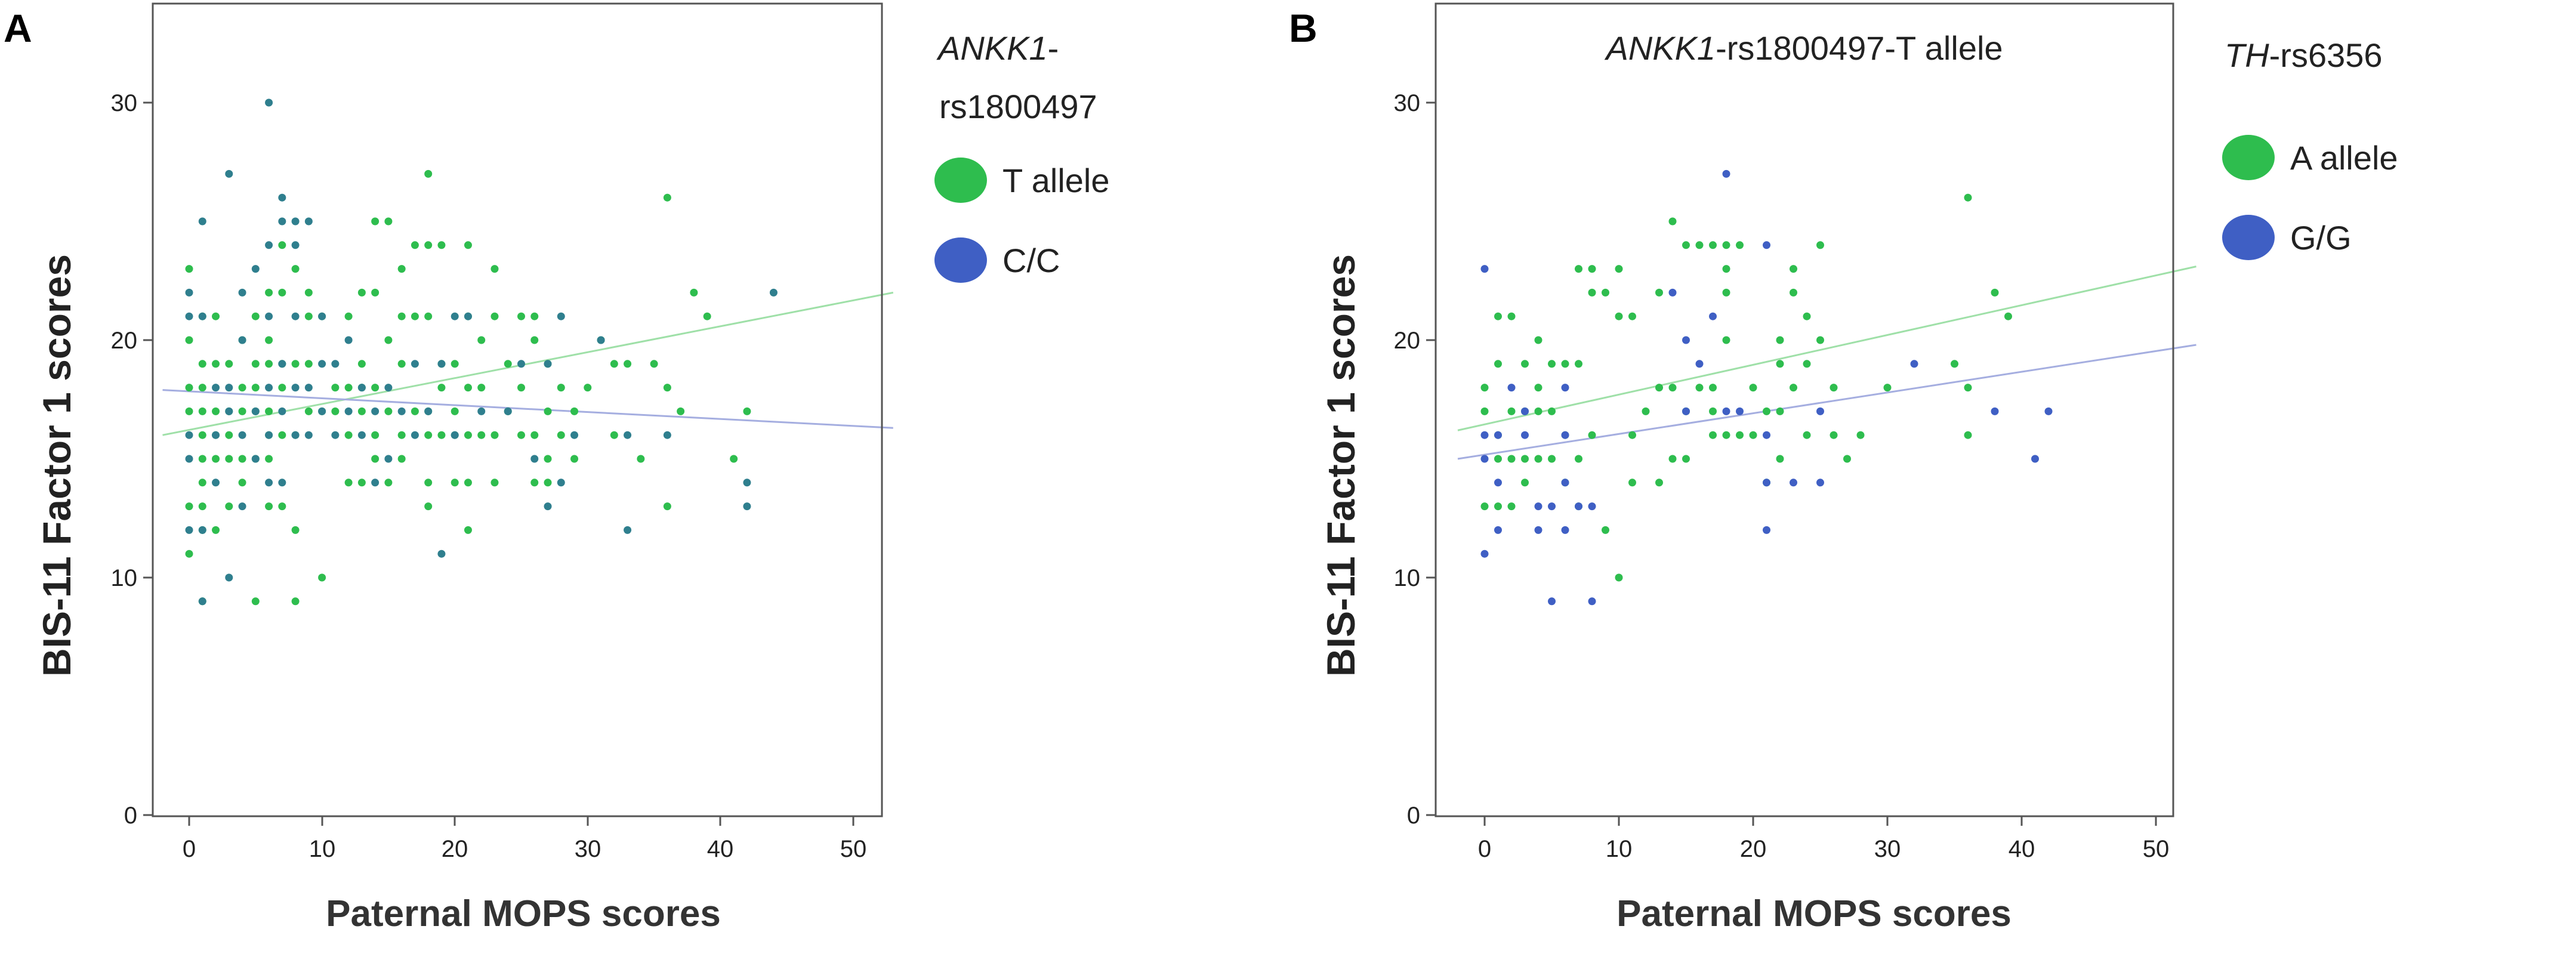 The height and width of the screenshot is (966, 2576). Describe the element at coordinates (2247, 55) in the screenshot. I see `legend-title-b-gene: TH` at that location.